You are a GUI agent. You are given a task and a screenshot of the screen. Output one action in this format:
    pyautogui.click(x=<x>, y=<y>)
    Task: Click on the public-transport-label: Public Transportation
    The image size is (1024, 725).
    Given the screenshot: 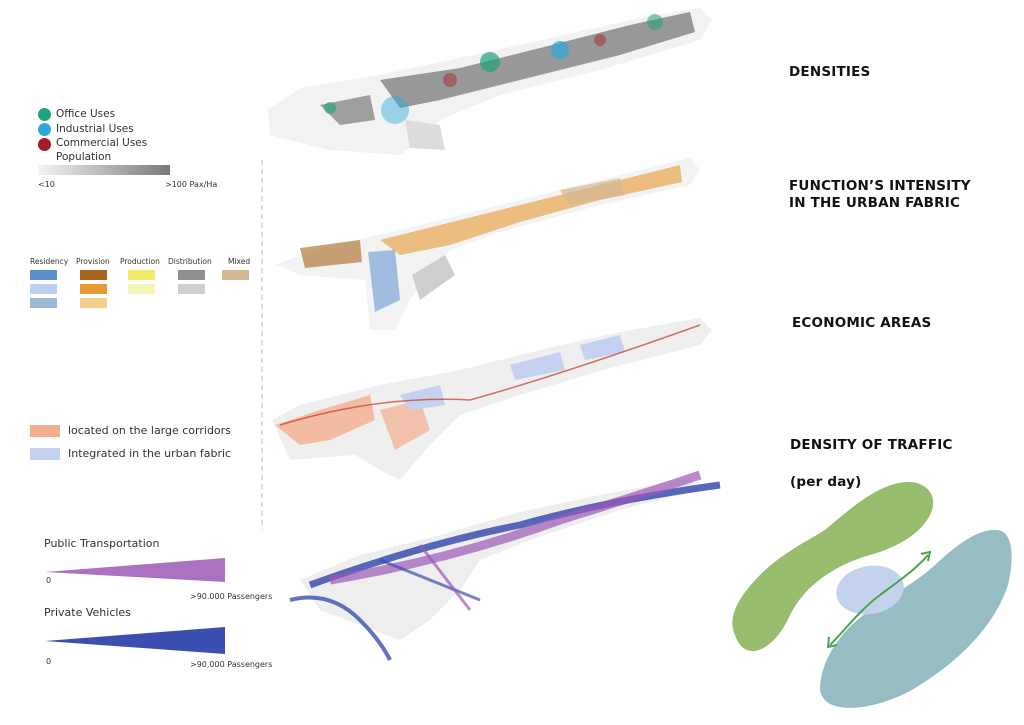 What is the action you would take?
    pyautogui.click(x=102, y=543)
    